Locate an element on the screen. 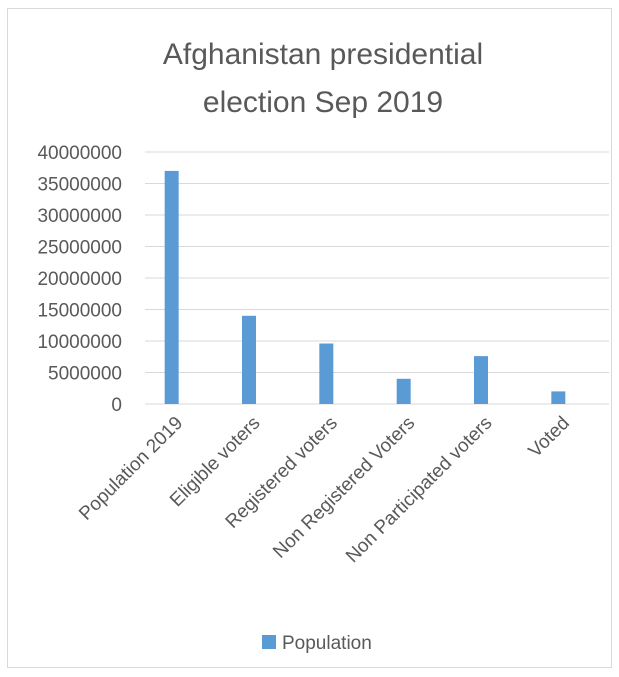  legend: Population is located at coordinates (317, 643).